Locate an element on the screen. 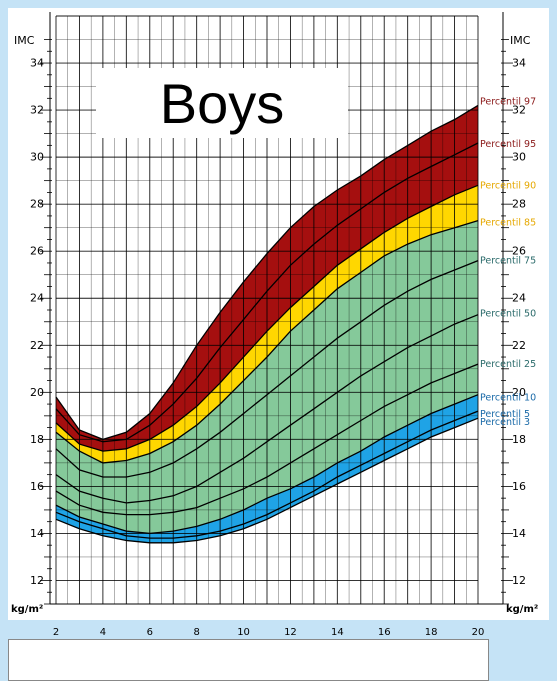  y-tick-label-right: 12 is located at coordinates (519, 580).